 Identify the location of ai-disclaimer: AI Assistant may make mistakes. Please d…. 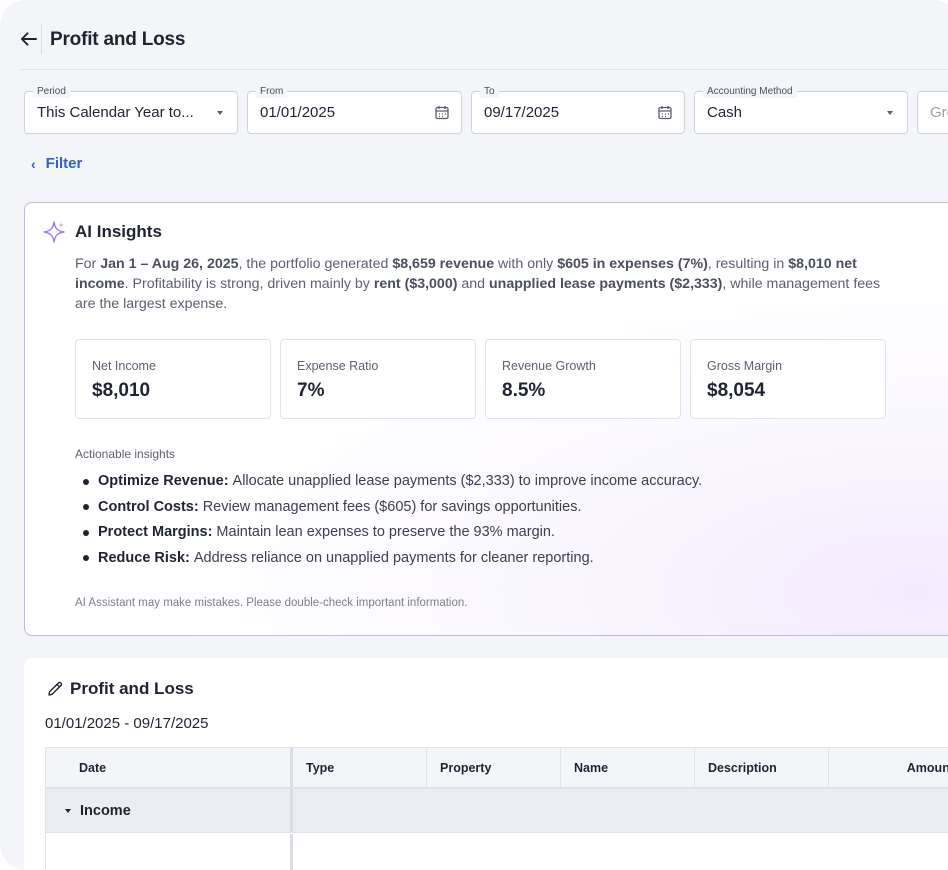
(271, 603).